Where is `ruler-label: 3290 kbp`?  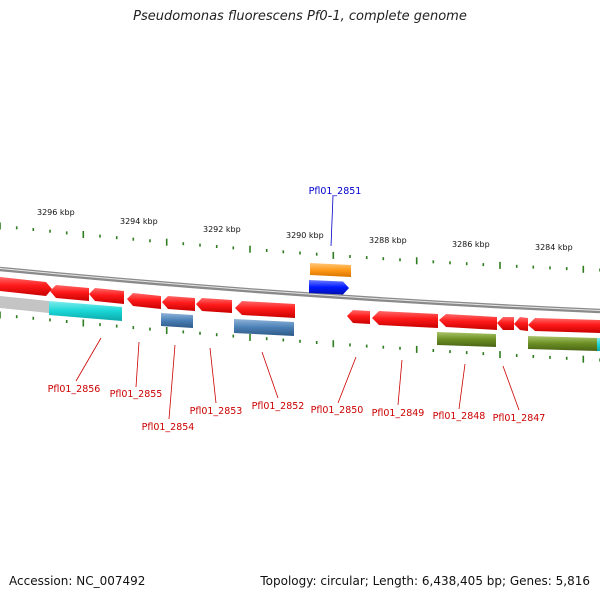 ruler-label: 3290 kbp is located at coordinates (305, 235).